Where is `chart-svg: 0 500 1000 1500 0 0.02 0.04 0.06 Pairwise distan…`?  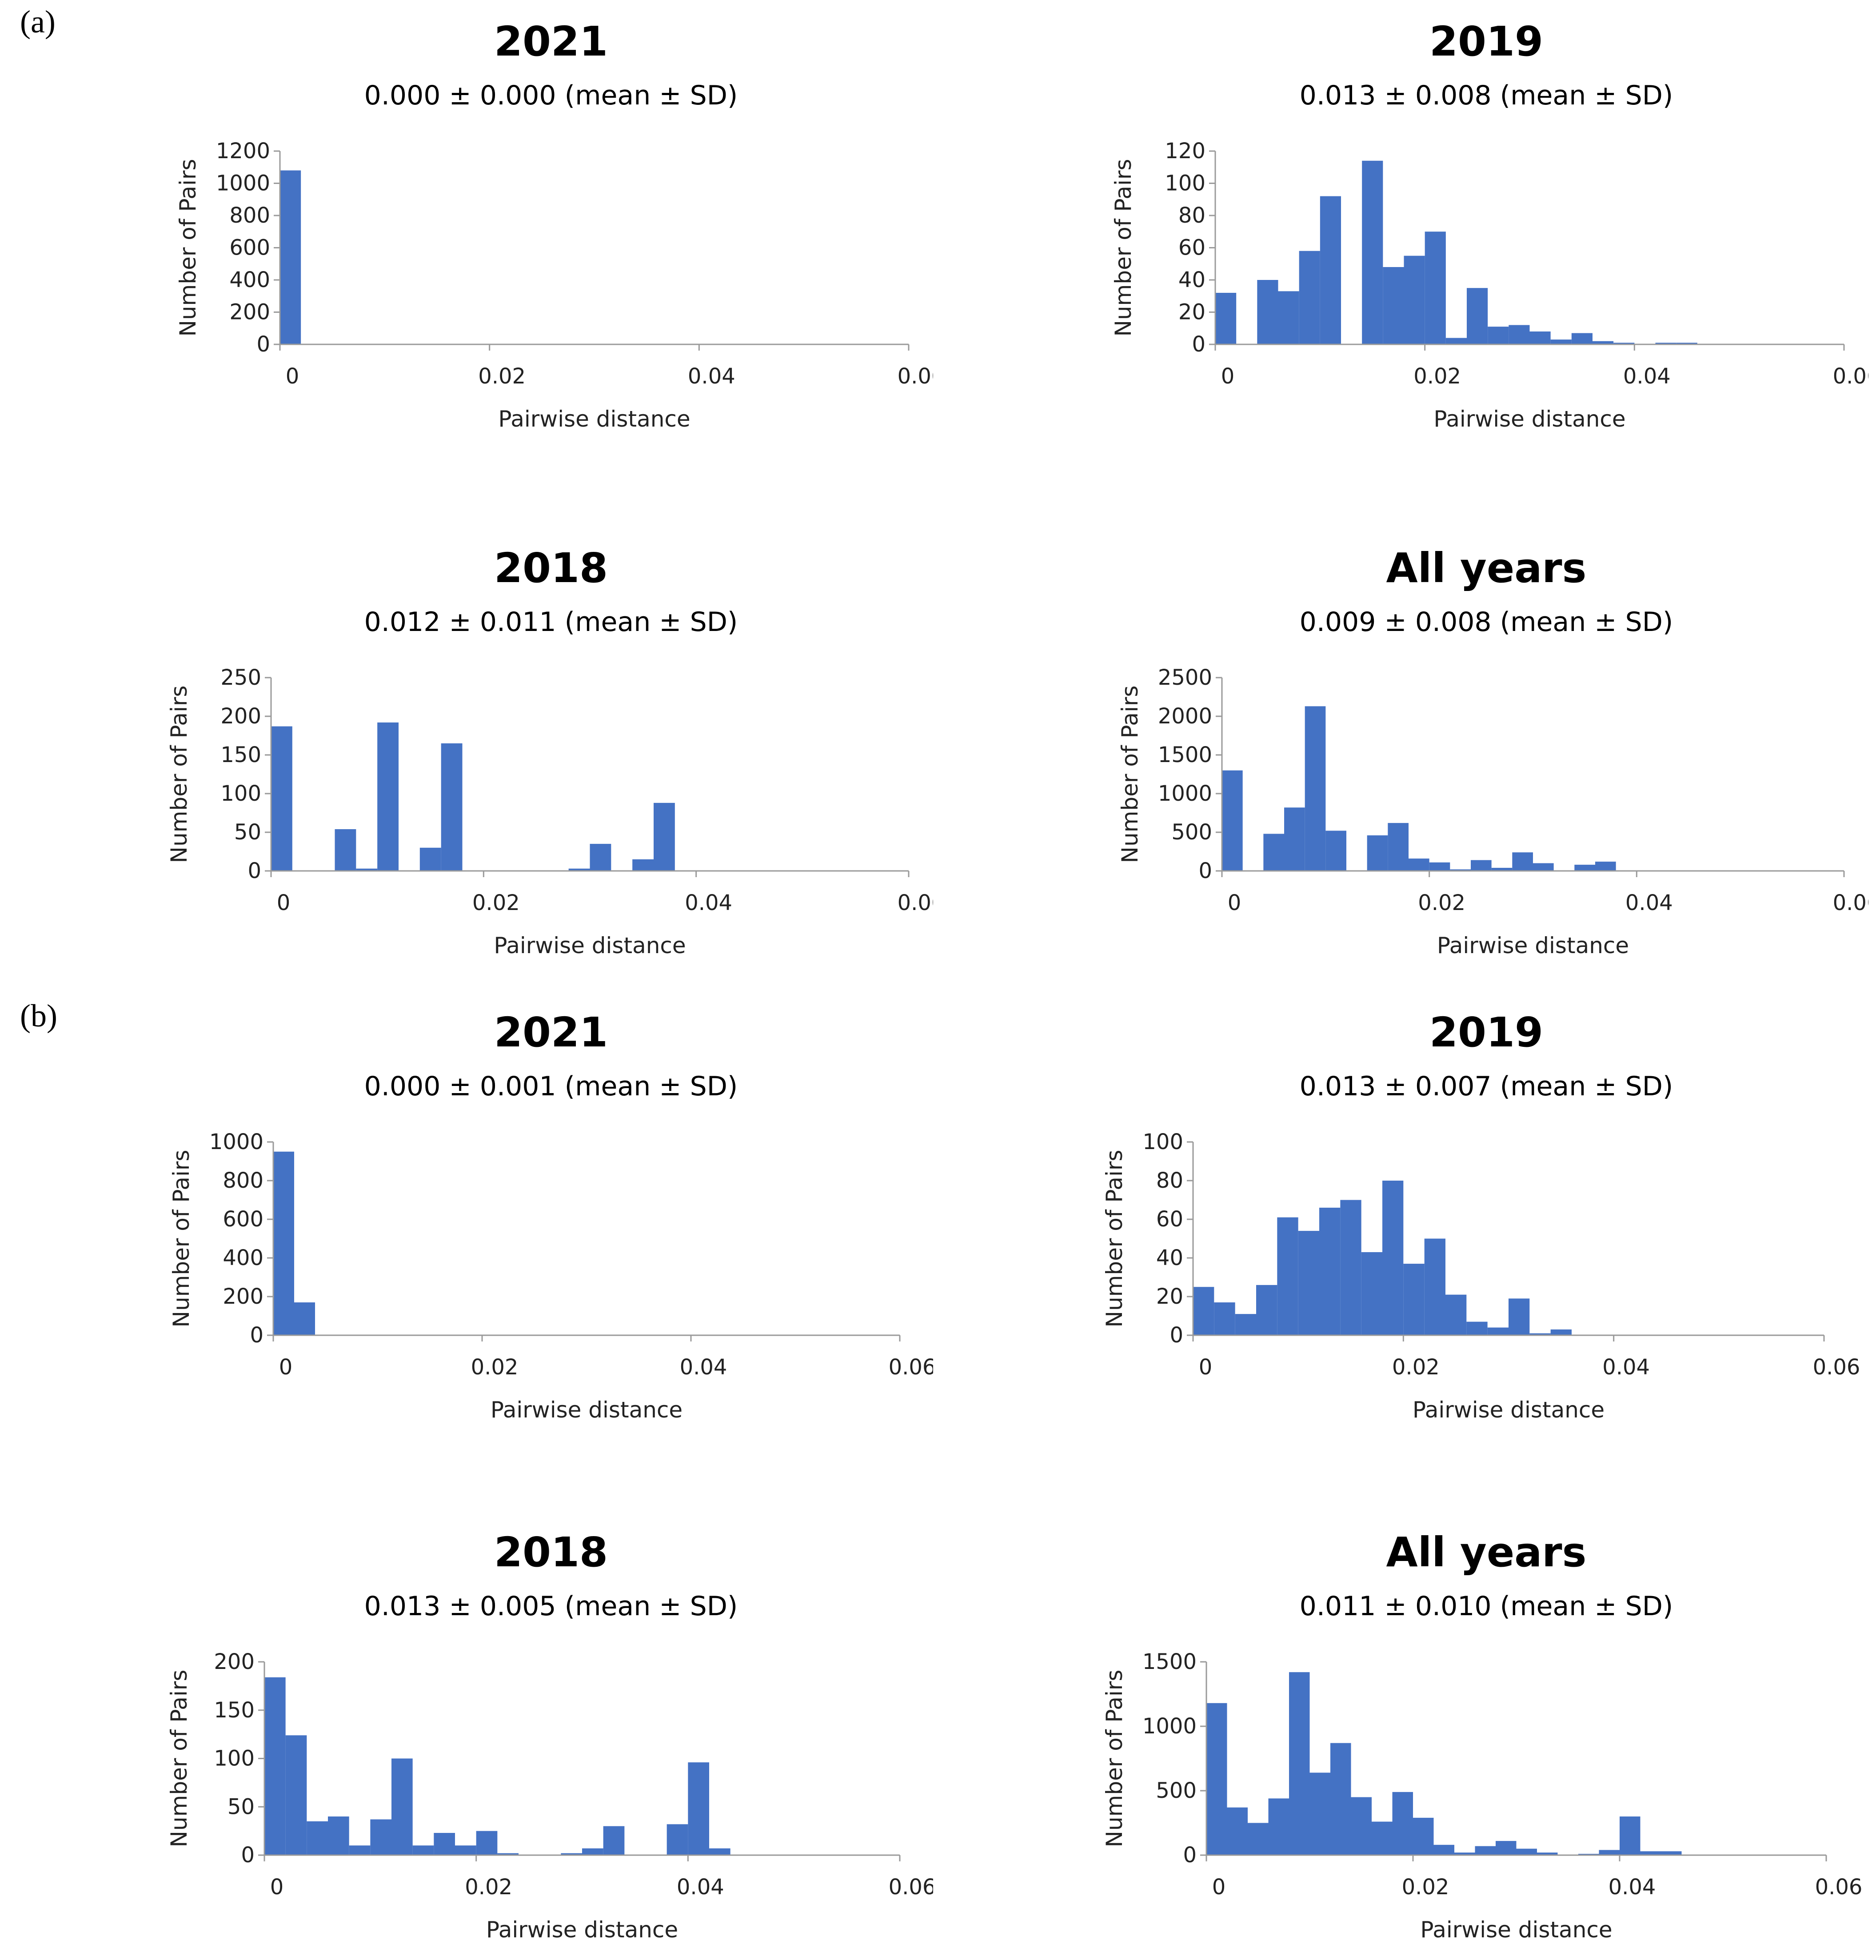
chart-svg: 0 500 1000 1500 0 0.02 0.04 0.06 Pairwise distan… is located at coordinates (1483, 1796).